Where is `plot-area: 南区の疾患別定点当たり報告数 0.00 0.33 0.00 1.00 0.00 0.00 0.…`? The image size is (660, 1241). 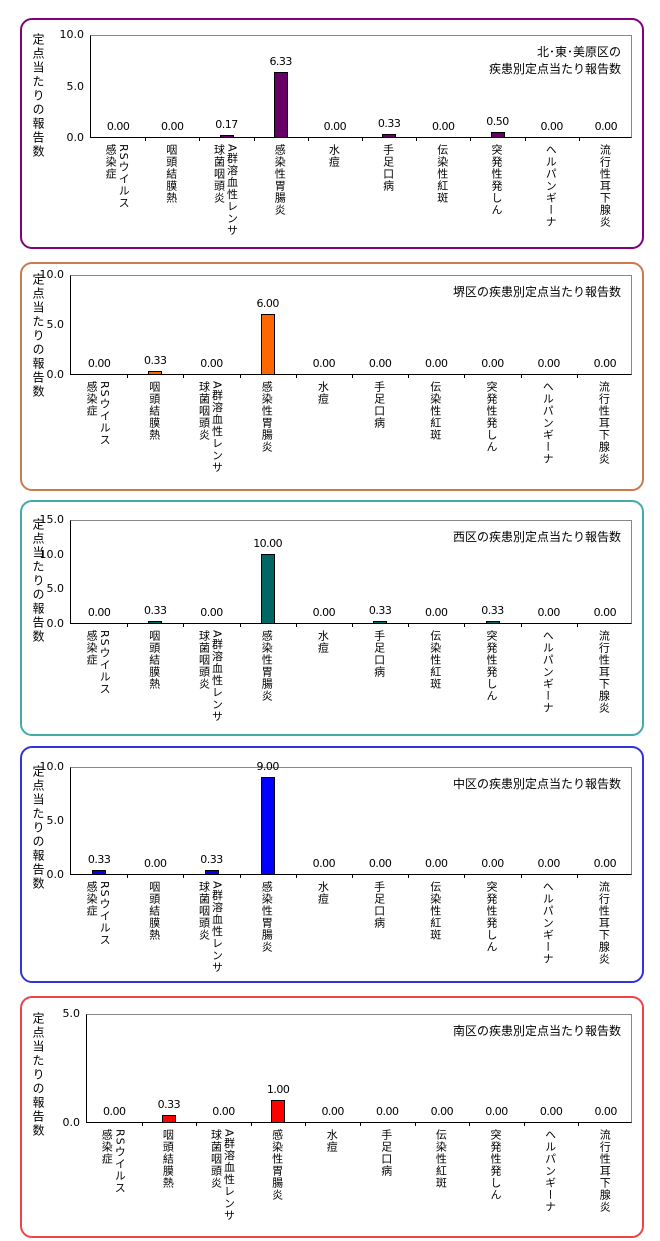 plot-area: 南区の疾患別定点当たり報告数 0.00 0.33 0.00 1.00 0.00 0.00 0.… is located at coordinates (359, 1070).